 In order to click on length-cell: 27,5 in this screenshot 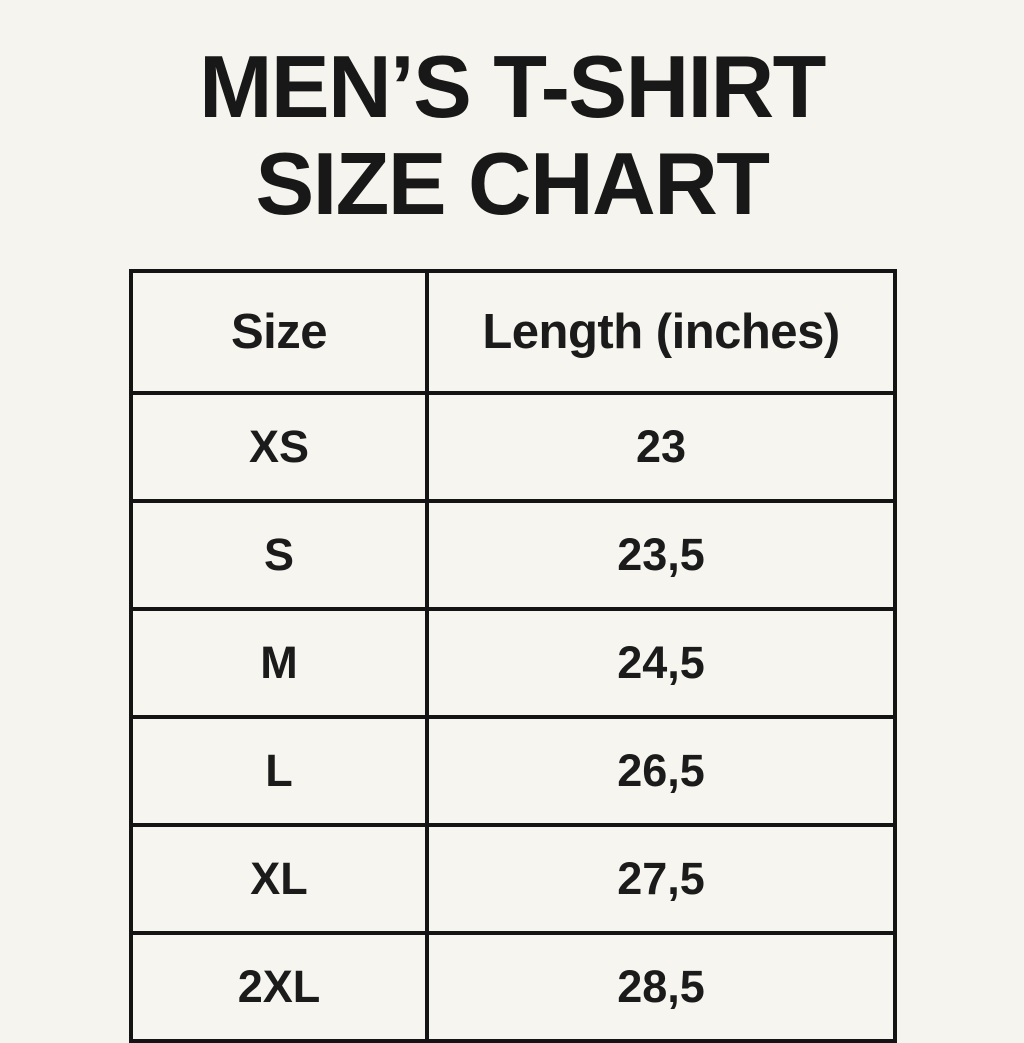, I will do `click(661, 879)`.